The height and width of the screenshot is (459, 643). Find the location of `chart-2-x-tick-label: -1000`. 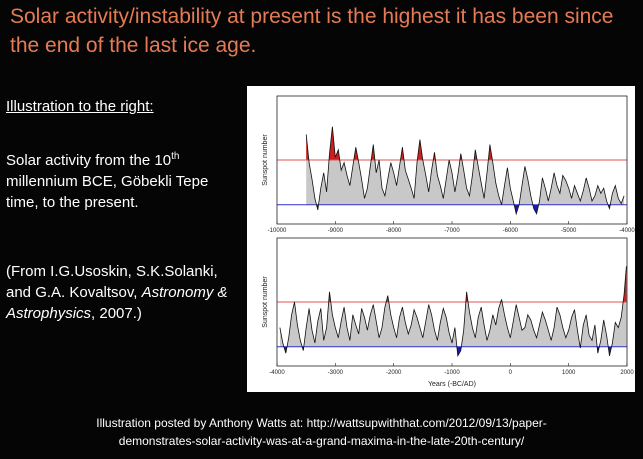

chart-2-x-tick-label: -1000 is located at coordinates (452, 373).